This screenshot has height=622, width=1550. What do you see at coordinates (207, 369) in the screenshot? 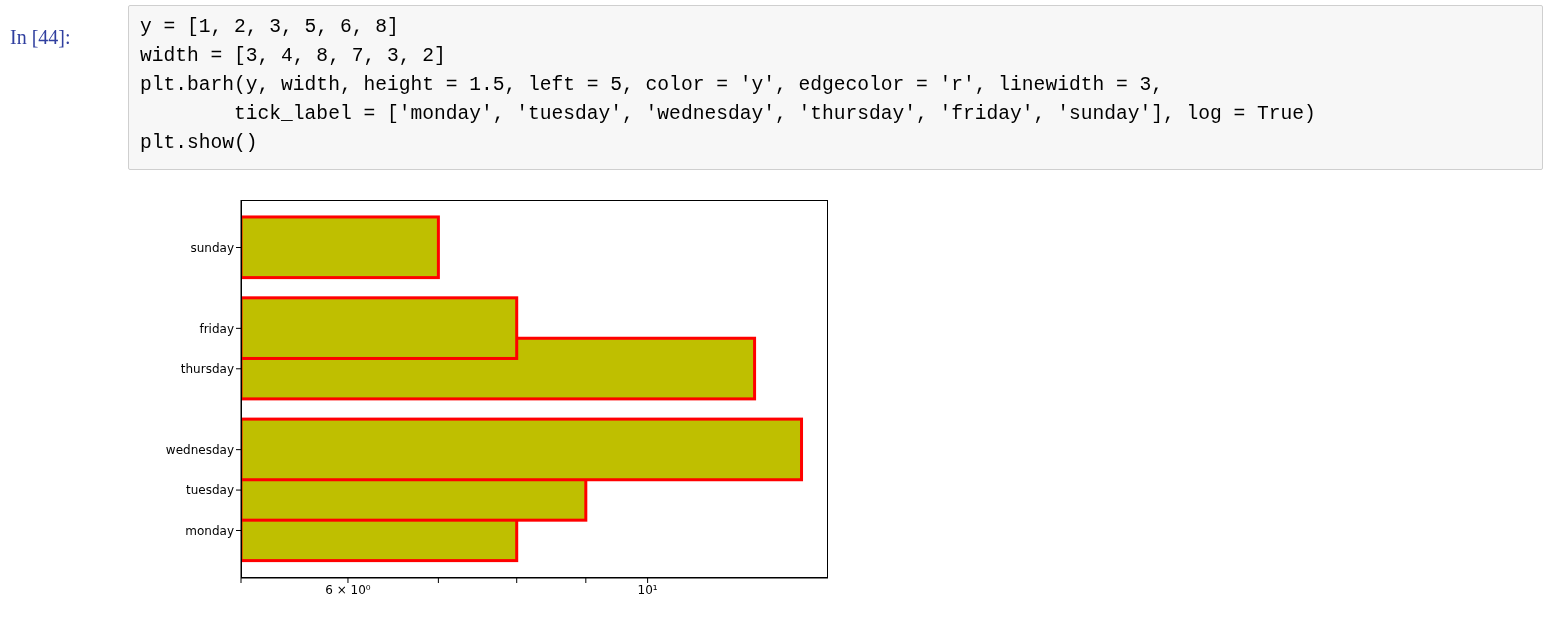
I see `y-tick-label: thursday` at bounding box center [207, 369].